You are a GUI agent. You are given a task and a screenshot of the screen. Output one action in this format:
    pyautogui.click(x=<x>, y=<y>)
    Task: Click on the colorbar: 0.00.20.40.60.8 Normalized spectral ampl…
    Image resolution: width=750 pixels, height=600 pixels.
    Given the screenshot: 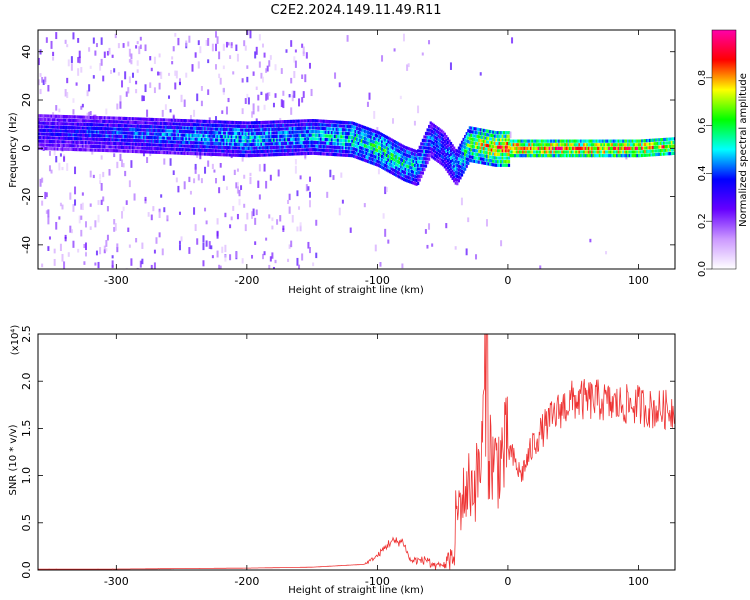 What is the action you would take?
    pyautogui.click(x=723, y=153)
    